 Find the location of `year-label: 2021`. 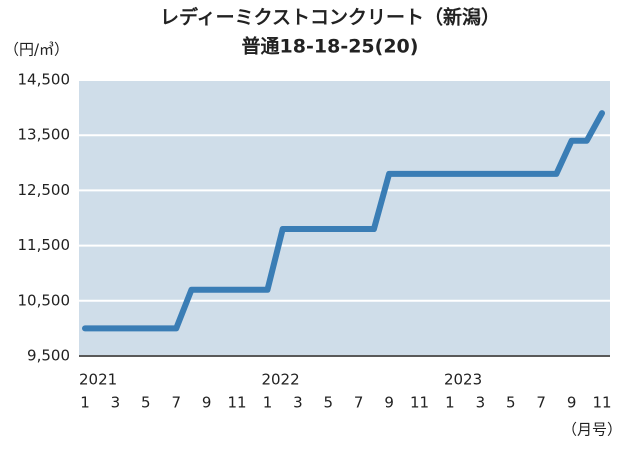

year-label: 2021 is located at coordinates (98, 380).